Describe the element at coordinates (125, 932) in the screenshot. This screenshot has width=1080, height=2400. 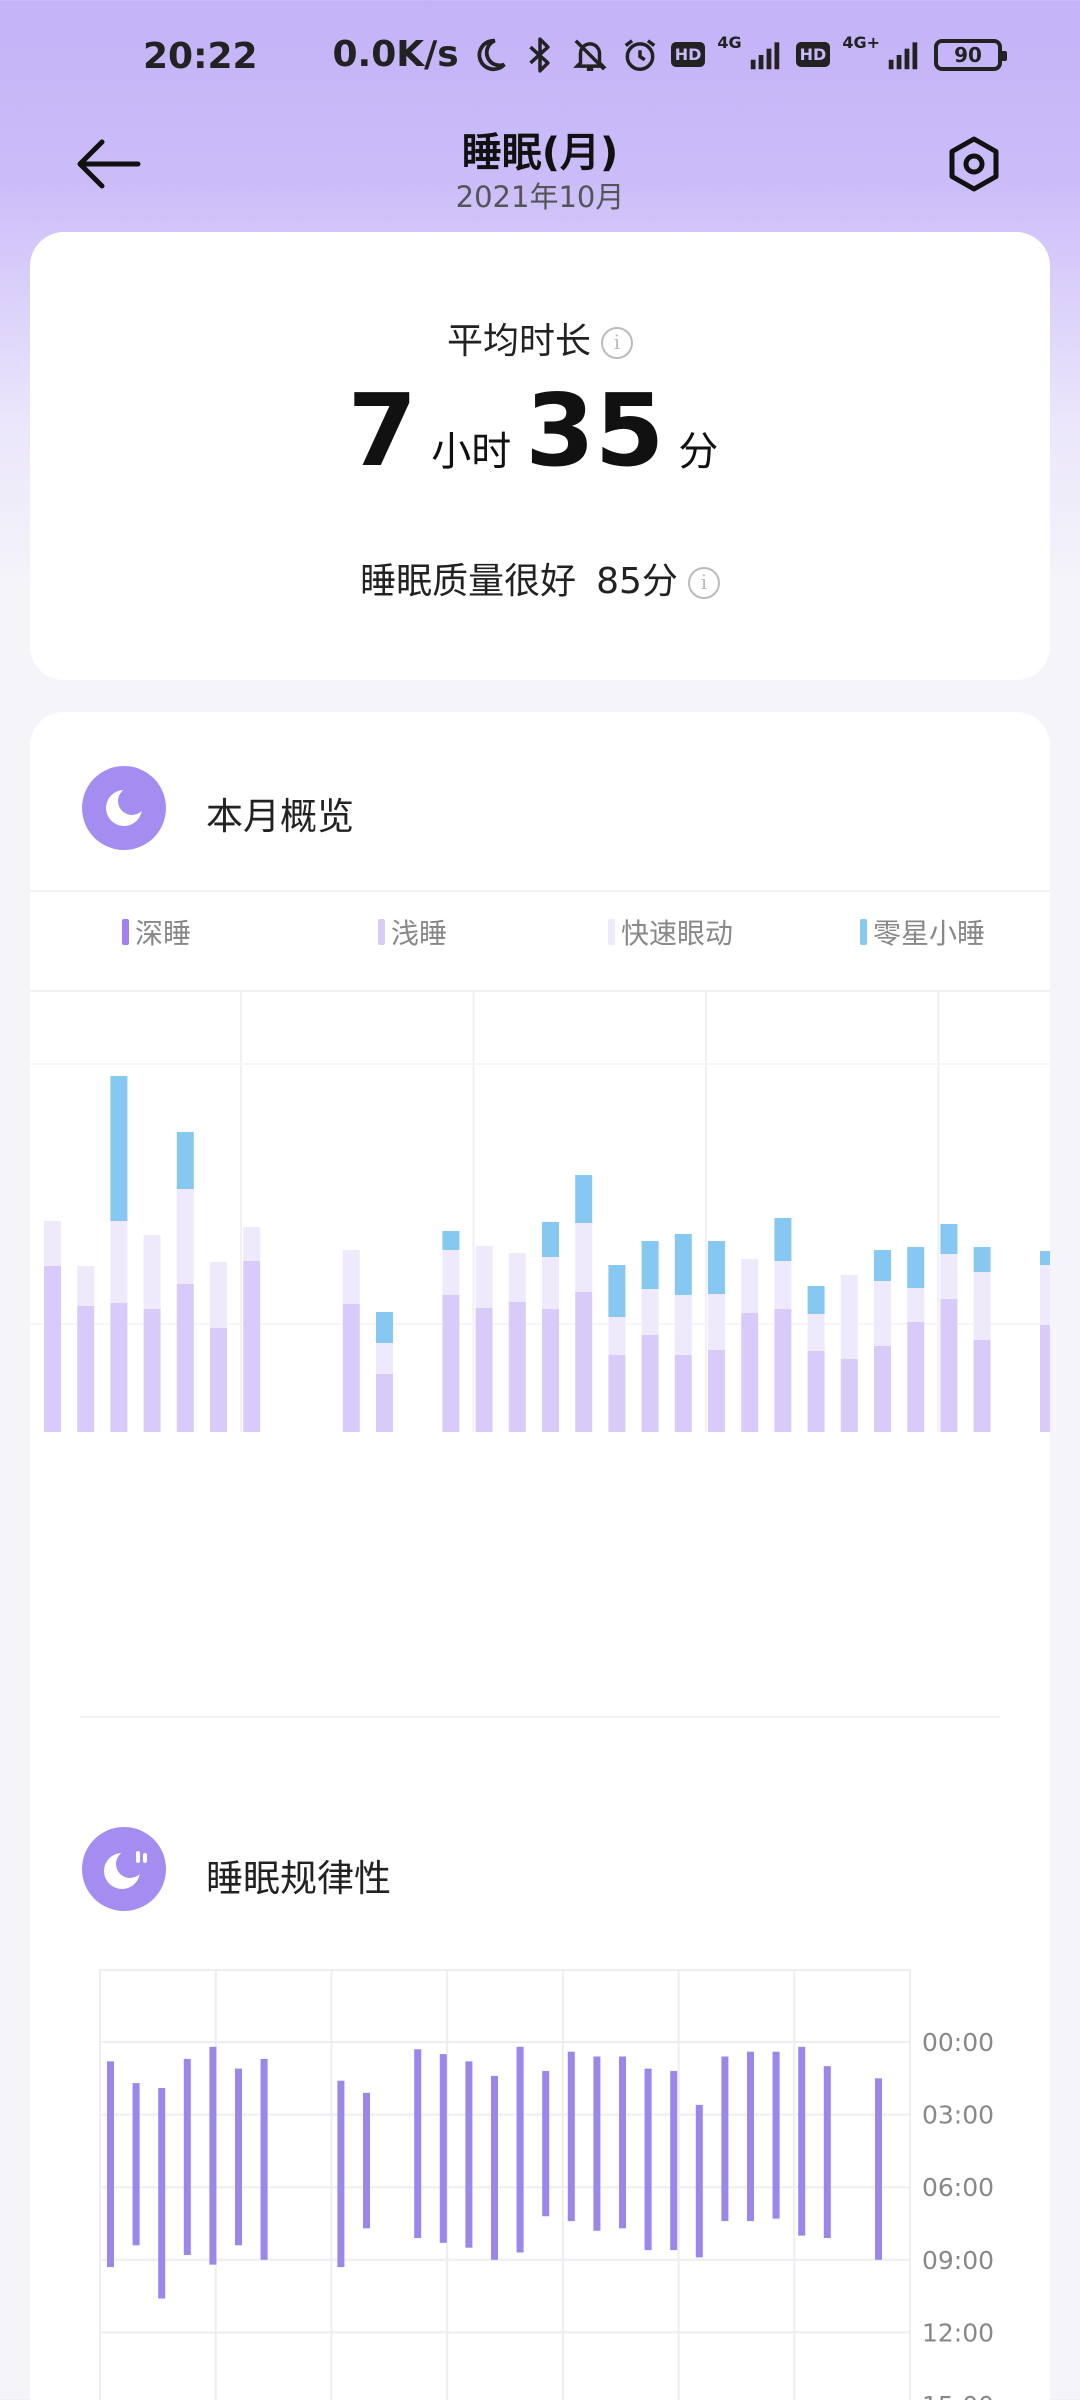
I see `legend-deep-swatch` at that location.